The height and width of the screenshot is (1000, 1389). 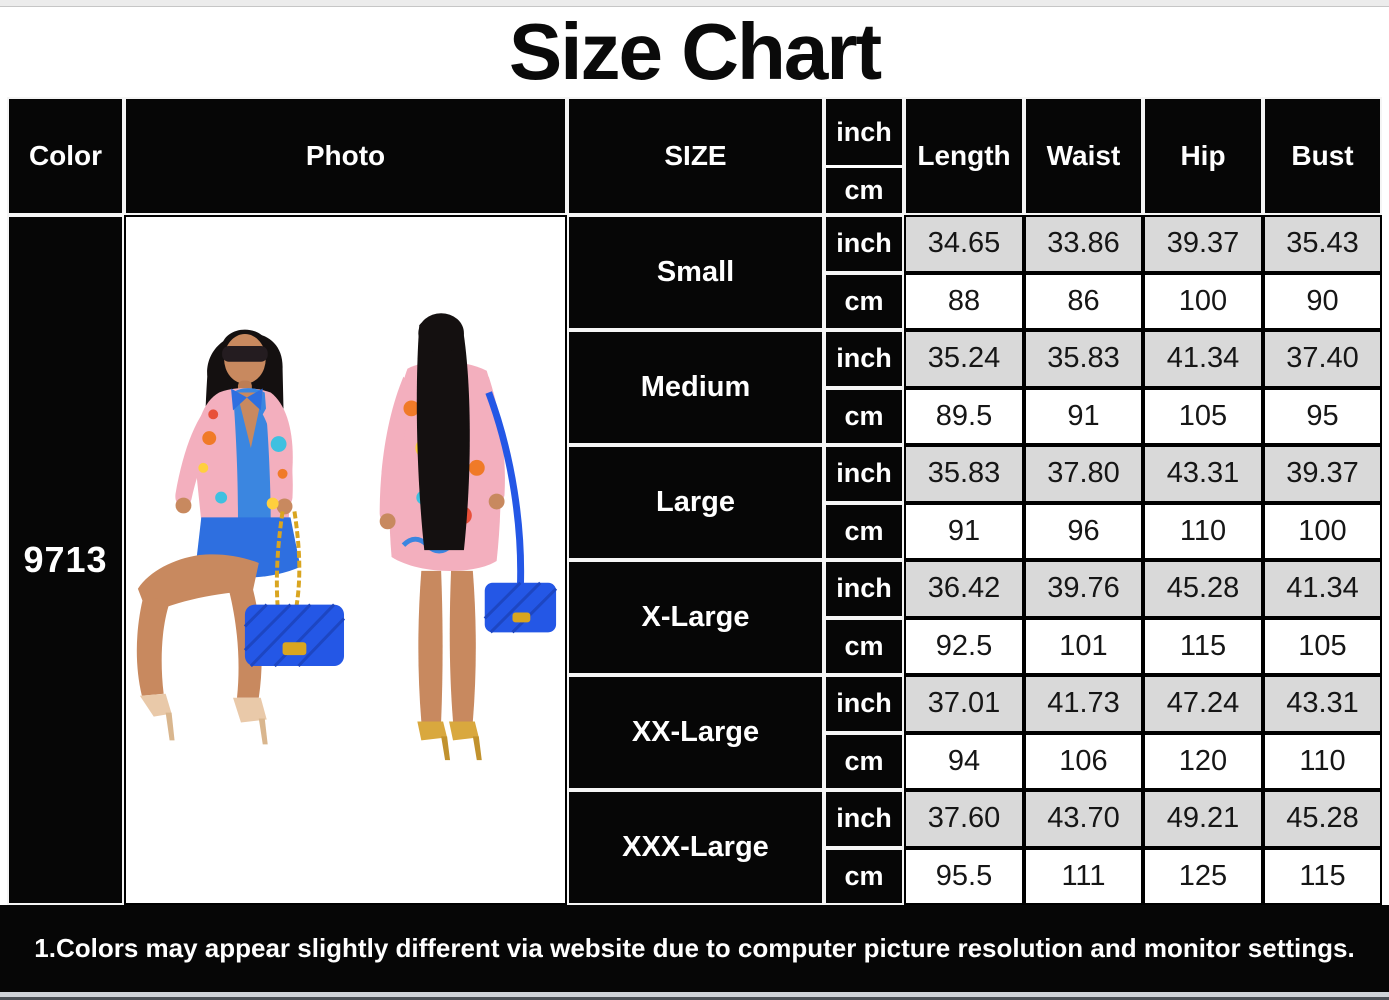 I want to click on value-cell: 88, so click(x=964, y=301).